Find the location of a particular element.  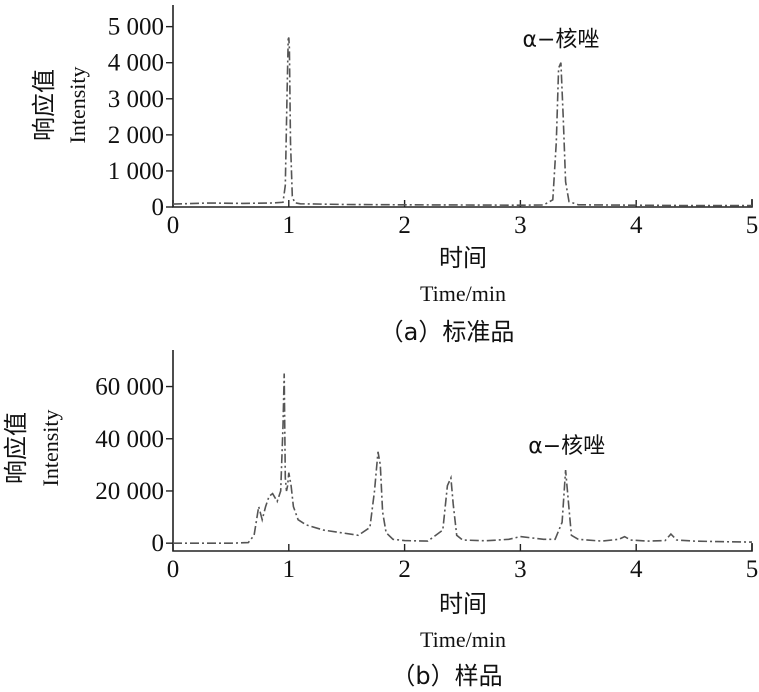

y-tick-label: 1 000 is located at coordinates (136, 171).